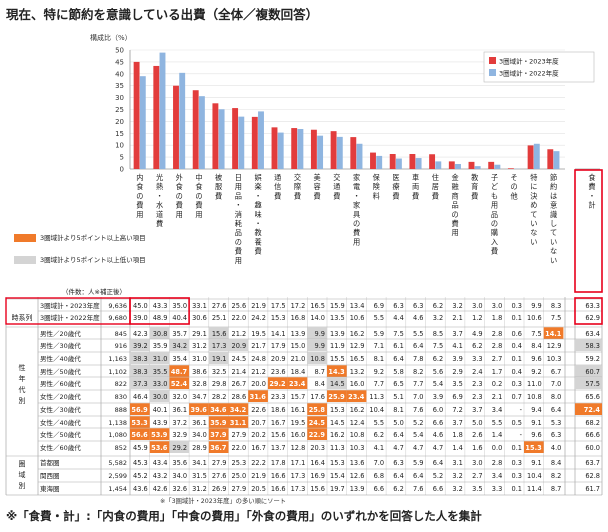 This screenshot has width=608, height=532. I want to click on y-axis-label: 構成比（%）, so click(111, 37).